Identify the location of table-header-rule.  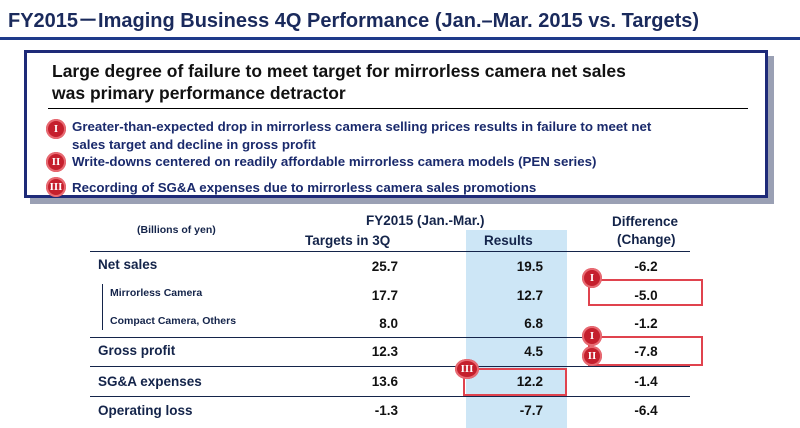
(390, 251).